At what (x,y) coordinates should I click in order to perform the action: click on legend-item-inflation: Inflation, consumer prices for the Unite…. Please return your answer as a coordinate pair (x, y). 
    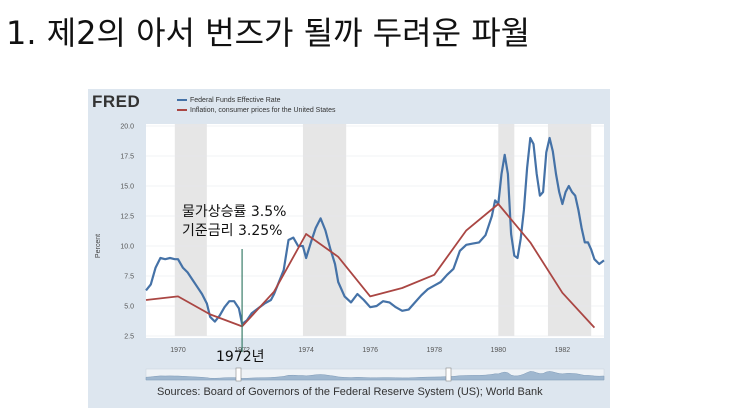
    Looking at the image, I should click on (256, 110).